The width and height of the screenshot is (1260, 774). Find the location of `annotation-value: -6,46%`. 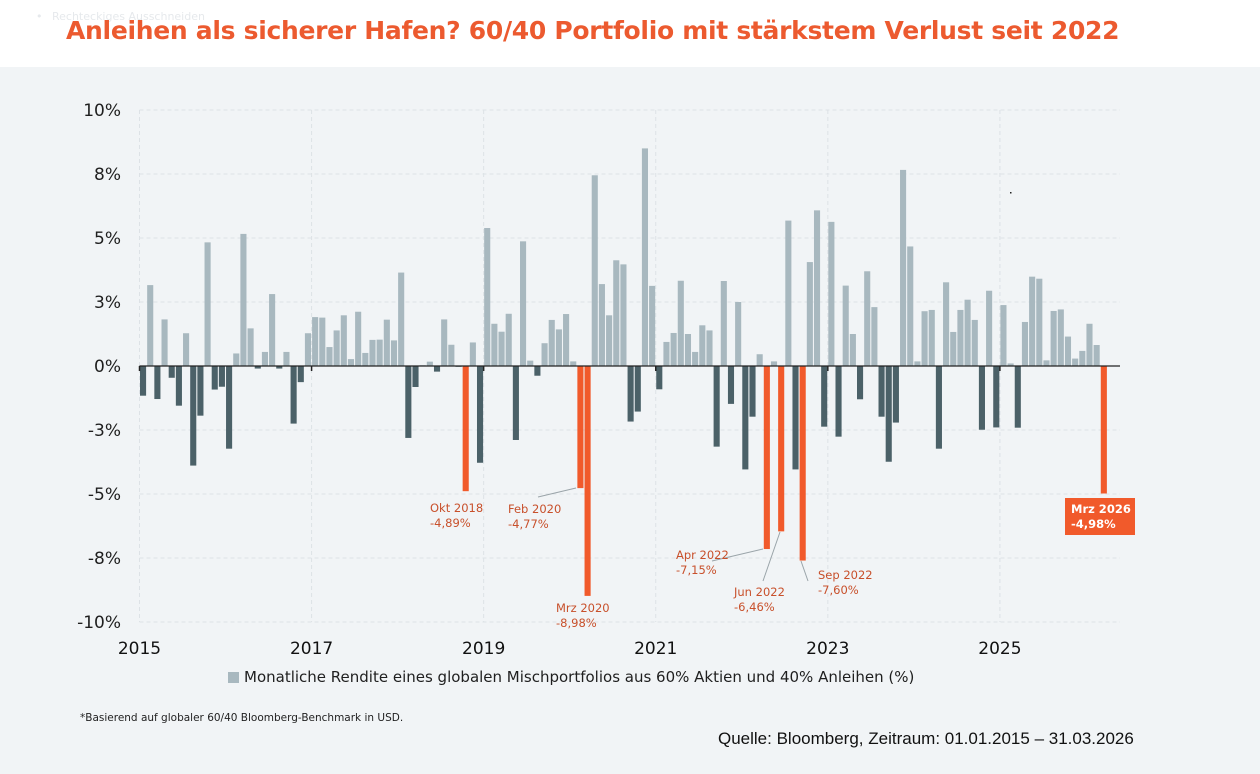

annotation-value: -6,46% is located at coordinates (754, 607).